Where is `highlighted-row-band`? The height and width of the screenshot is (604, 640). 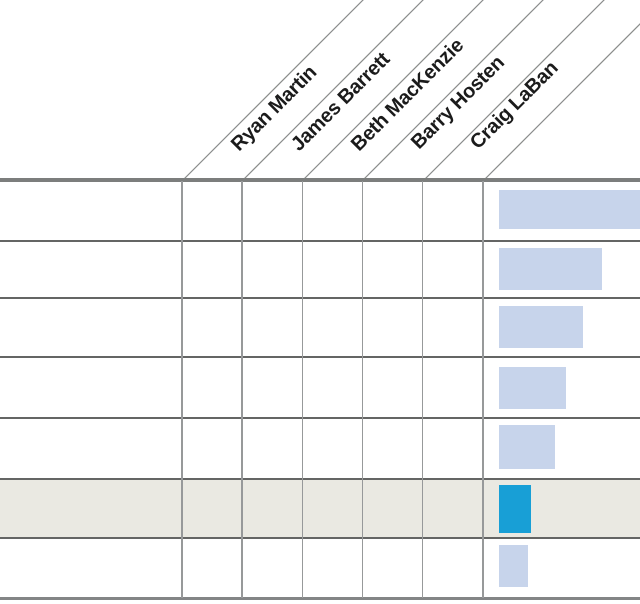 highlighted-row-band is located at coordinates (320, 509).